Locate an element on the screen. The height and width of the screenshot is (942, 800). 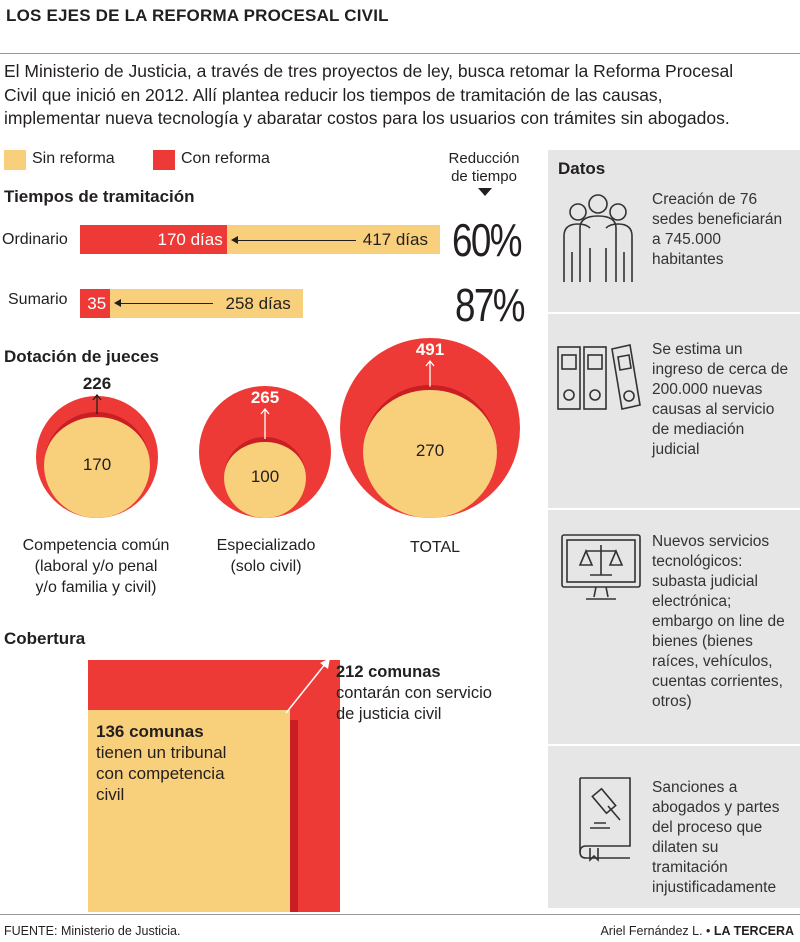
section-title-dotacion: Dotación de jueces is located at coordinates (81, 356).